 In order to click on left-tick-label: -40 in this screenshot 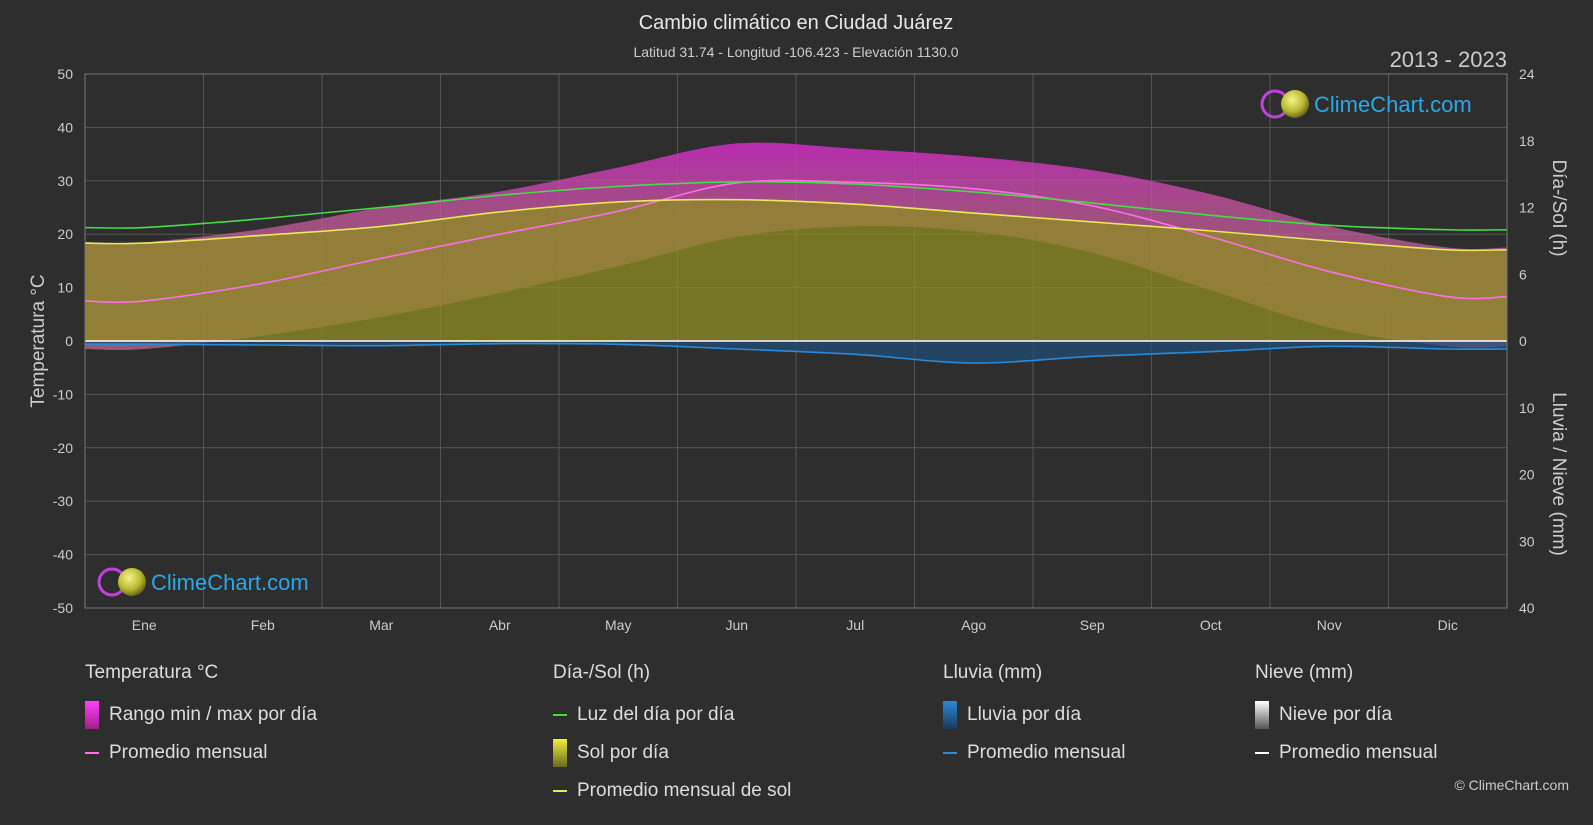, I will do `click(63, 555)`.